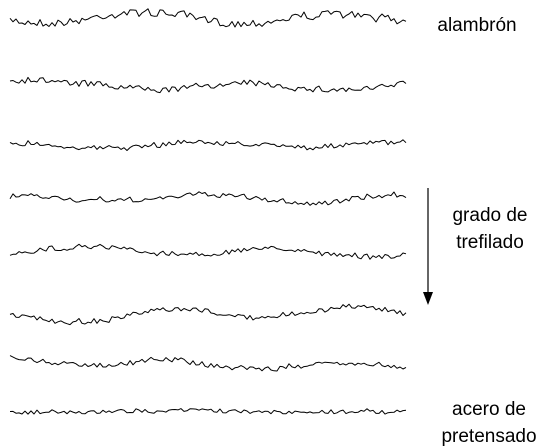  What do you see at coordinates (489, 409) in the screenshot?
I see `bottom-label-line1: acero de` at bounding box center [489, 409].